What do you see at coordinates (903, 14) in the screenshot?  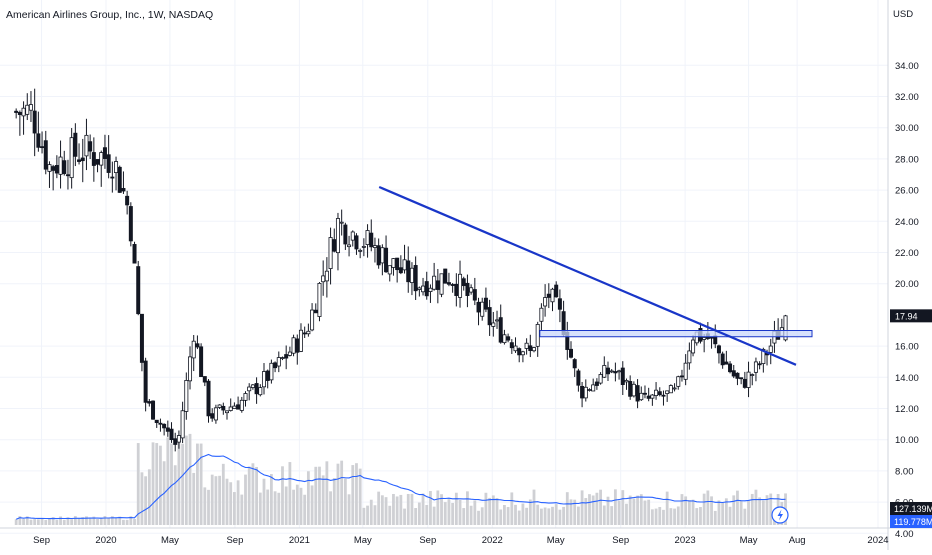 I see `currency-label: USD` at bounding box center [903, 14].